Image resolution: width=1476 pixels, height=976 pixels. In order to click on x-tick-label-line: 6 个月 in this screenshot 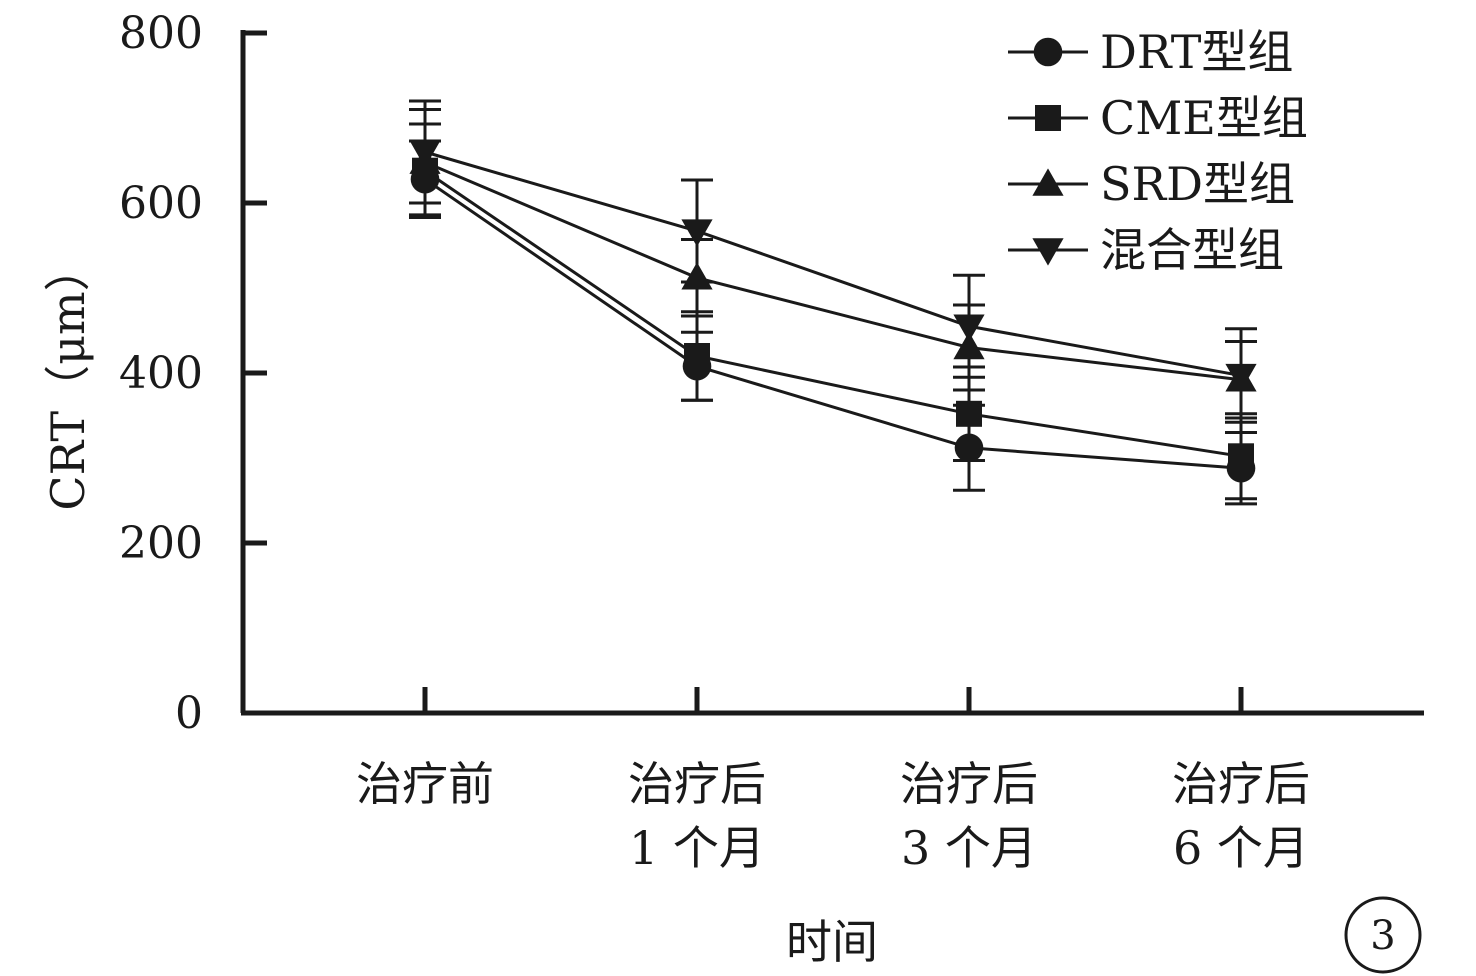, I will do `click(1241, 848)`.